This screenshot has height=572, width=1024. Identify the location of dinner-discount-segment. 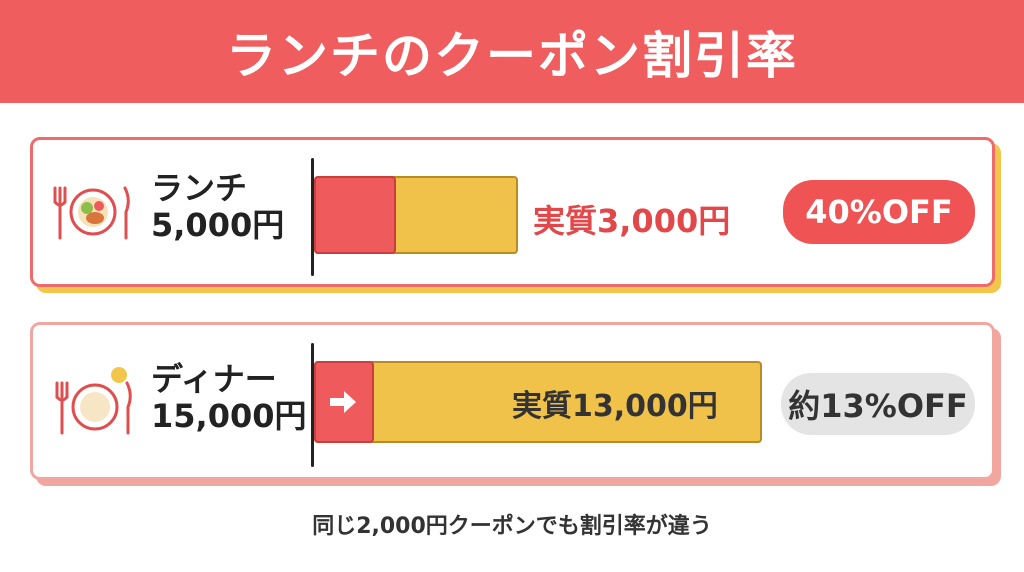
(344, 402).